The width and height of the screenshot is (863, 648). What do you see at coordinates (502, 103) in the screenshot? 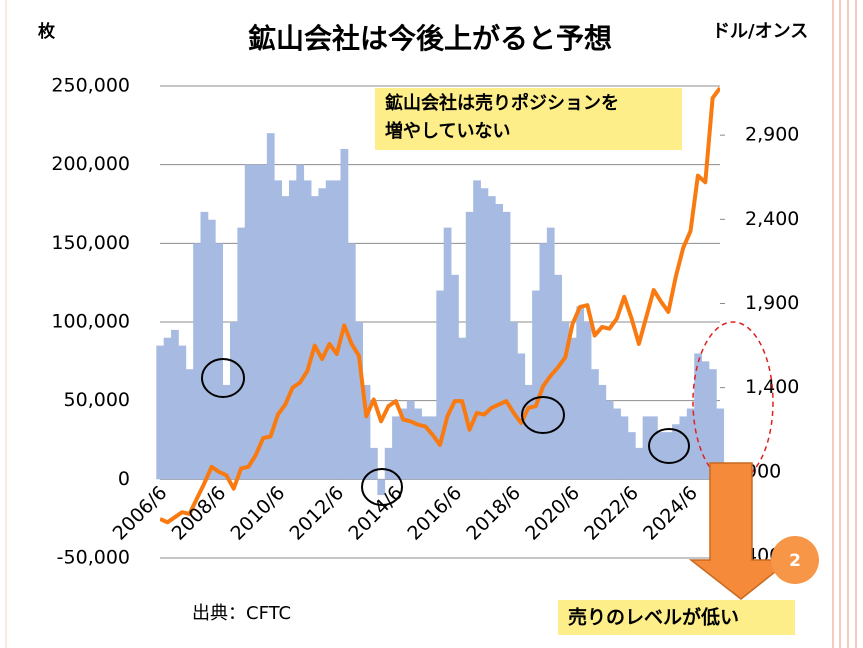
I see `annotation: 鉱山会社は売りポジションを` at bounding box center [502, 103].